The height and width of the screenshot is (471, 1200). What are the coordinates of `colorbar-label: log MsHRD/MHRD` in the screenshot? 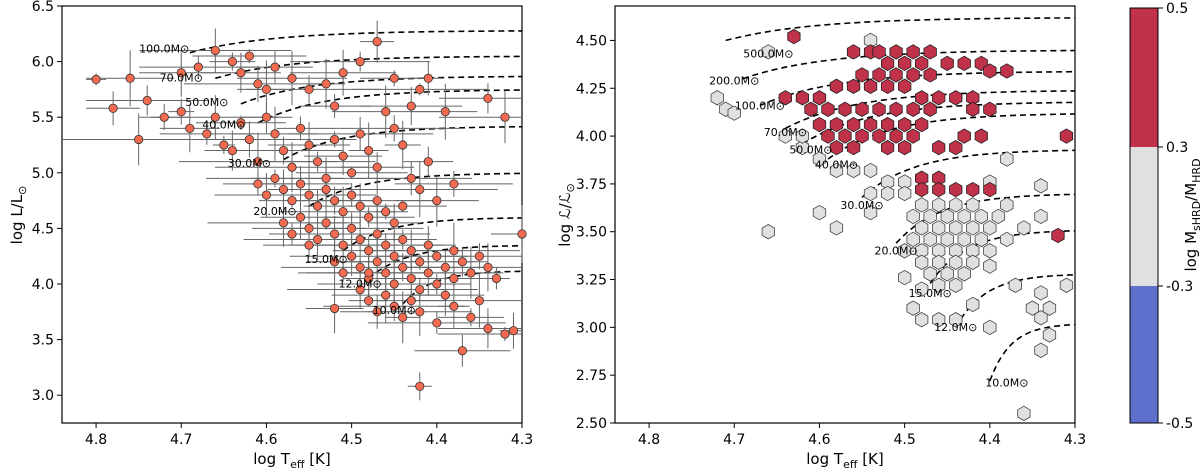 It's located at (1191, 214).